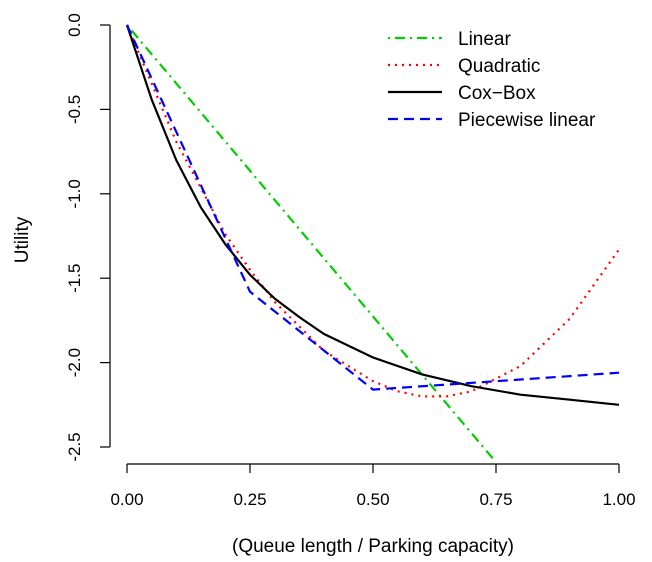  Describe the element at coordinates (249, 499) in the screenshot. I see `x-tick-label: 0.25` at that location.